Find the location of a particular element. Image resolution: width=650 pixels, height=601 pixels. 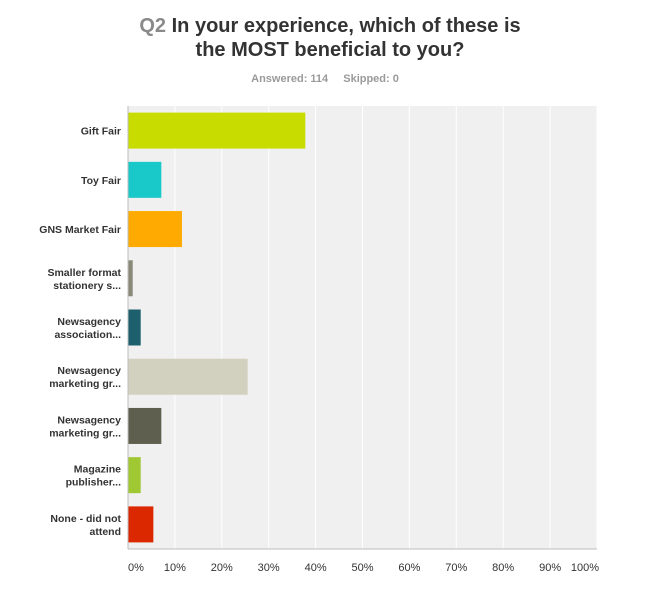

x-tick-label: 0% is located at coordinates (136, 568).